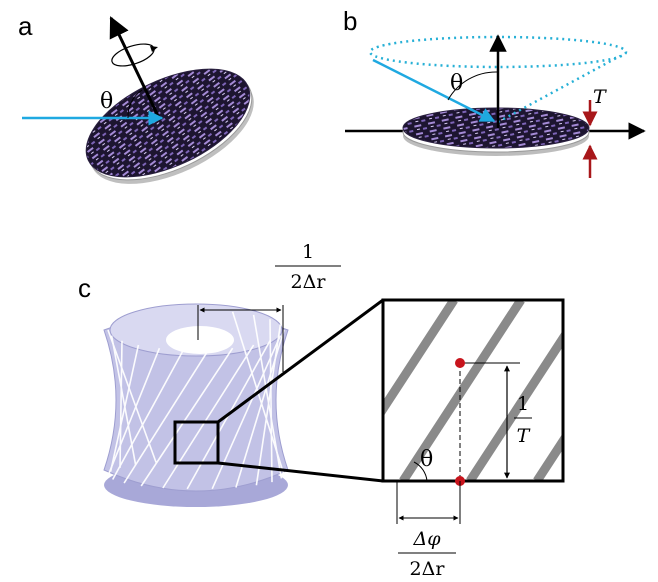  I want to click on panel-a-letter: a, so click(25, 26).